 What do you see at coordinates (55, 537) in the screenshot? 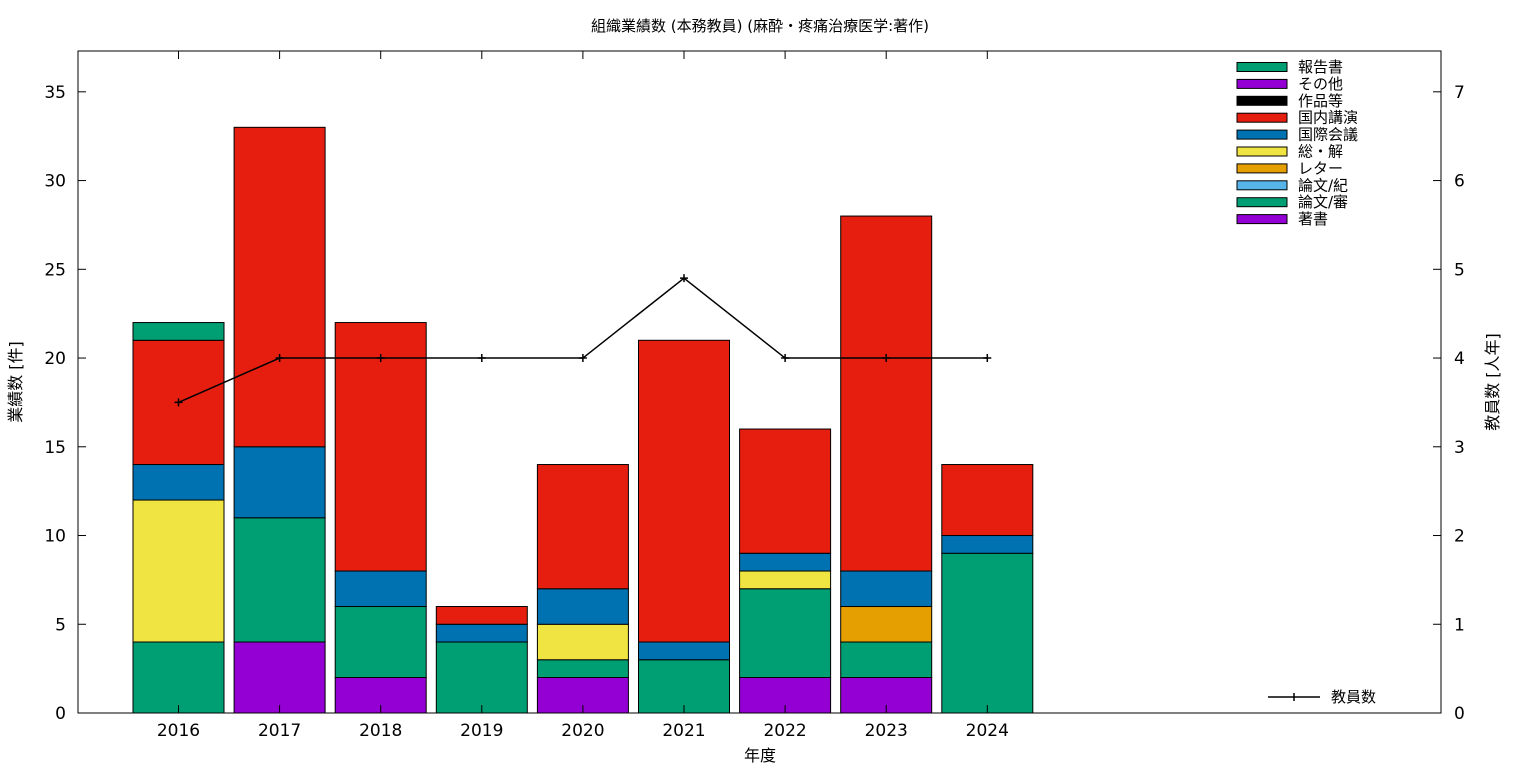
I see `y-tick-label: 10` at bounding box center [55, 537].